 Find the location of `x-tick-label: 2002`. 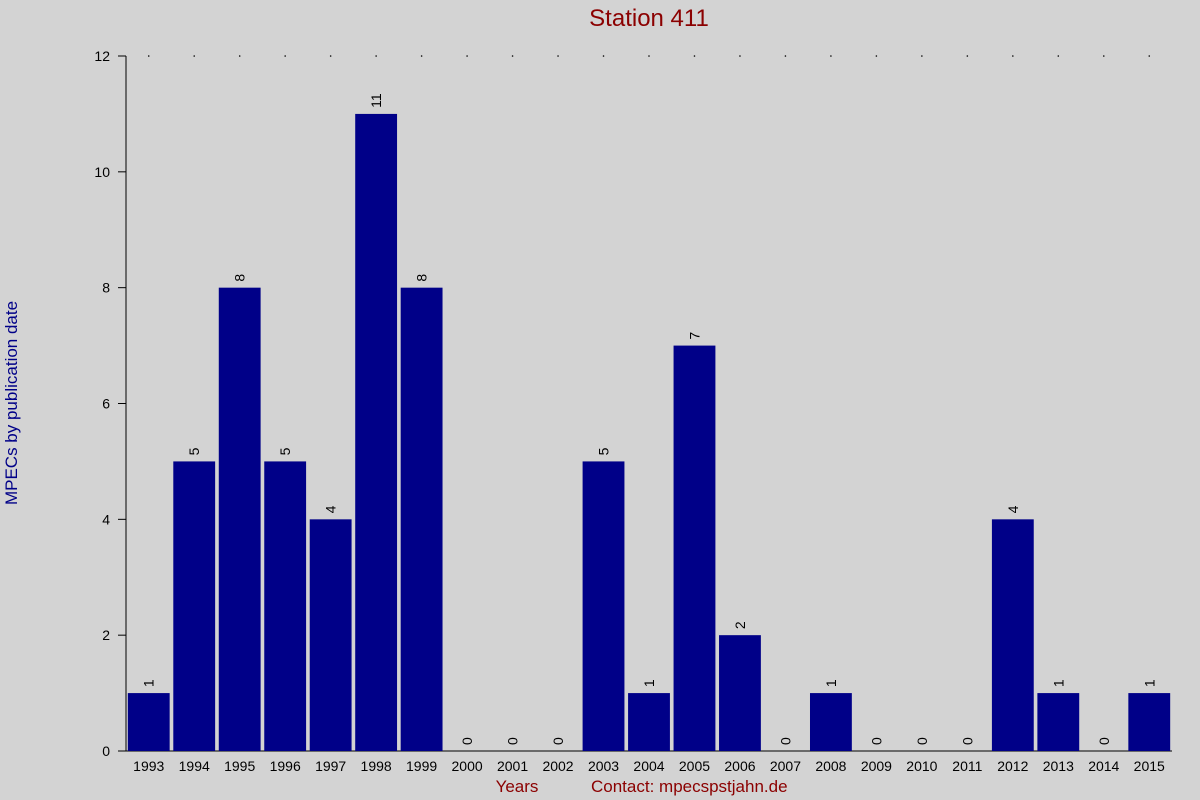

x-tick-label: 2002 is located at coordinates (557, 766).